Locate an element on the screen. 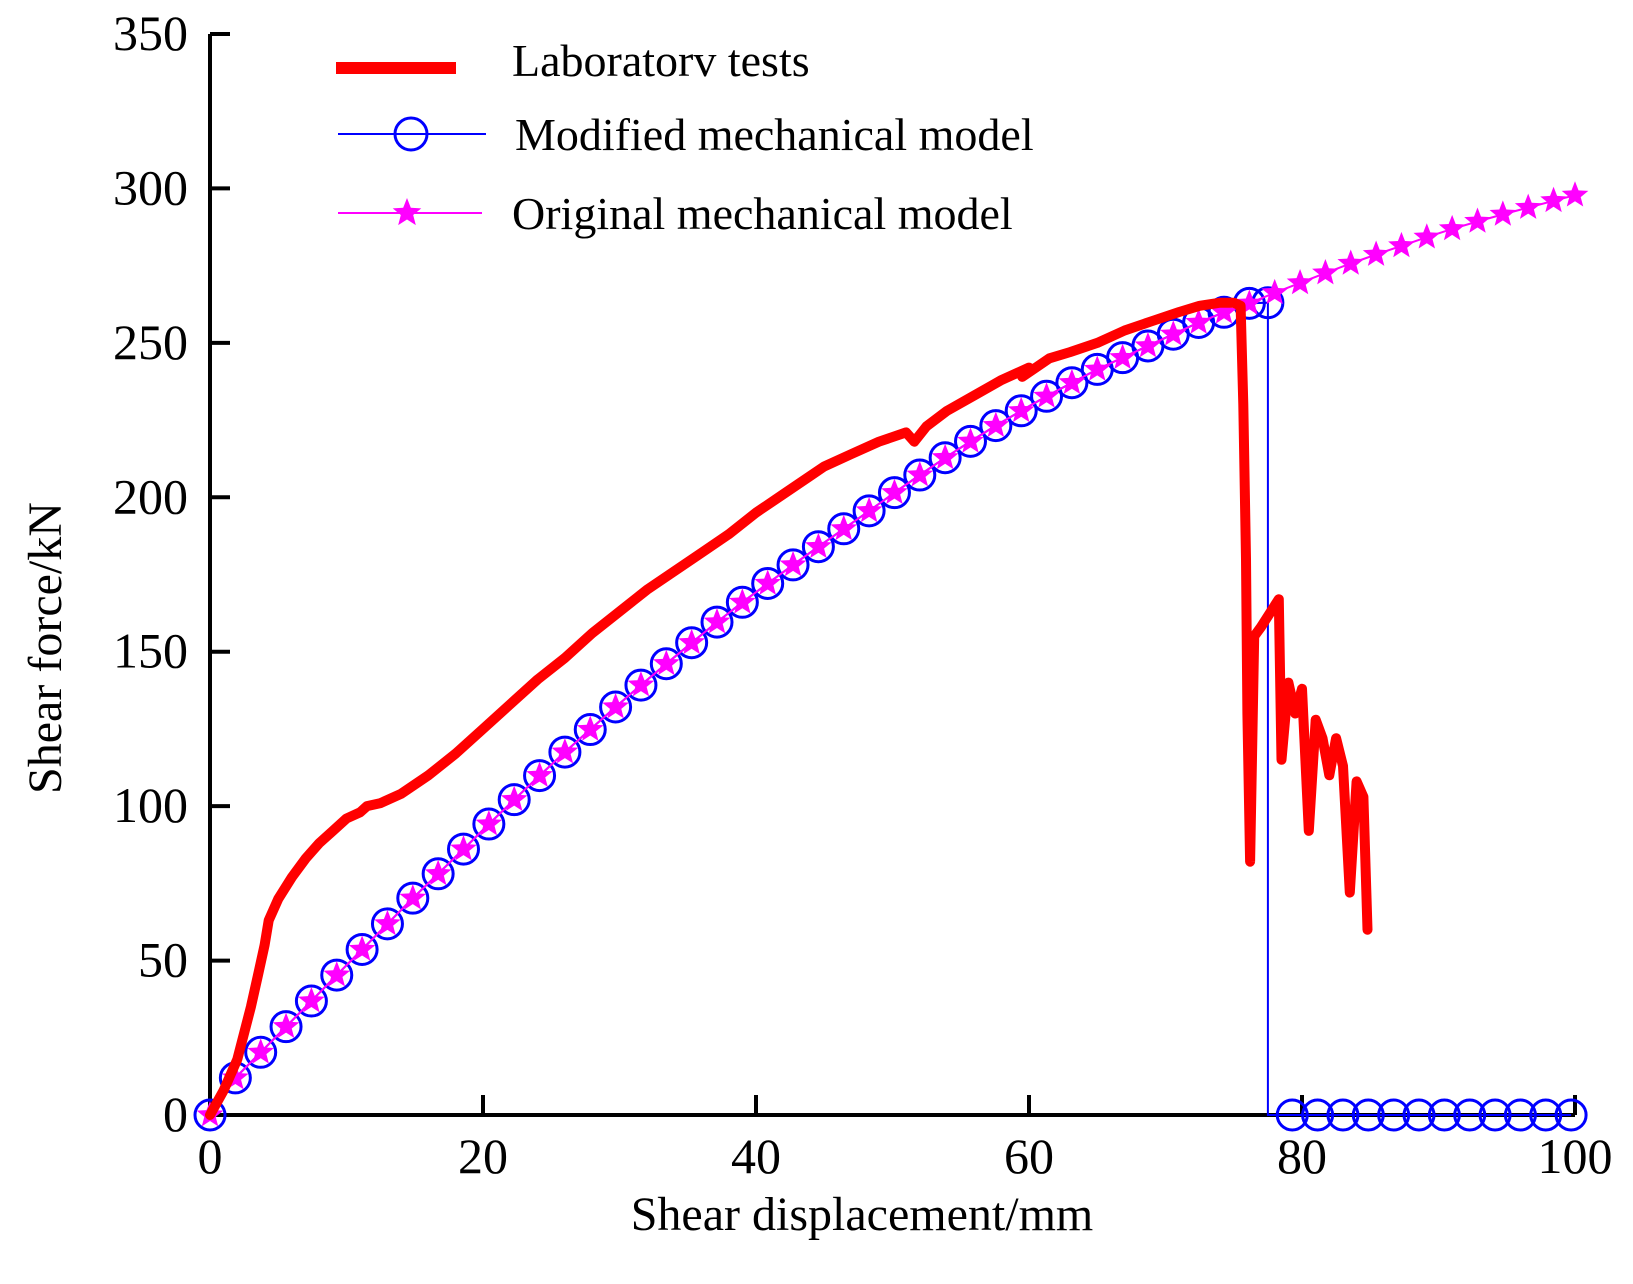 The height and width of the screenshot is (1284, 1633). x-tick-label: 80 is located at coordinates (1302, 1156).